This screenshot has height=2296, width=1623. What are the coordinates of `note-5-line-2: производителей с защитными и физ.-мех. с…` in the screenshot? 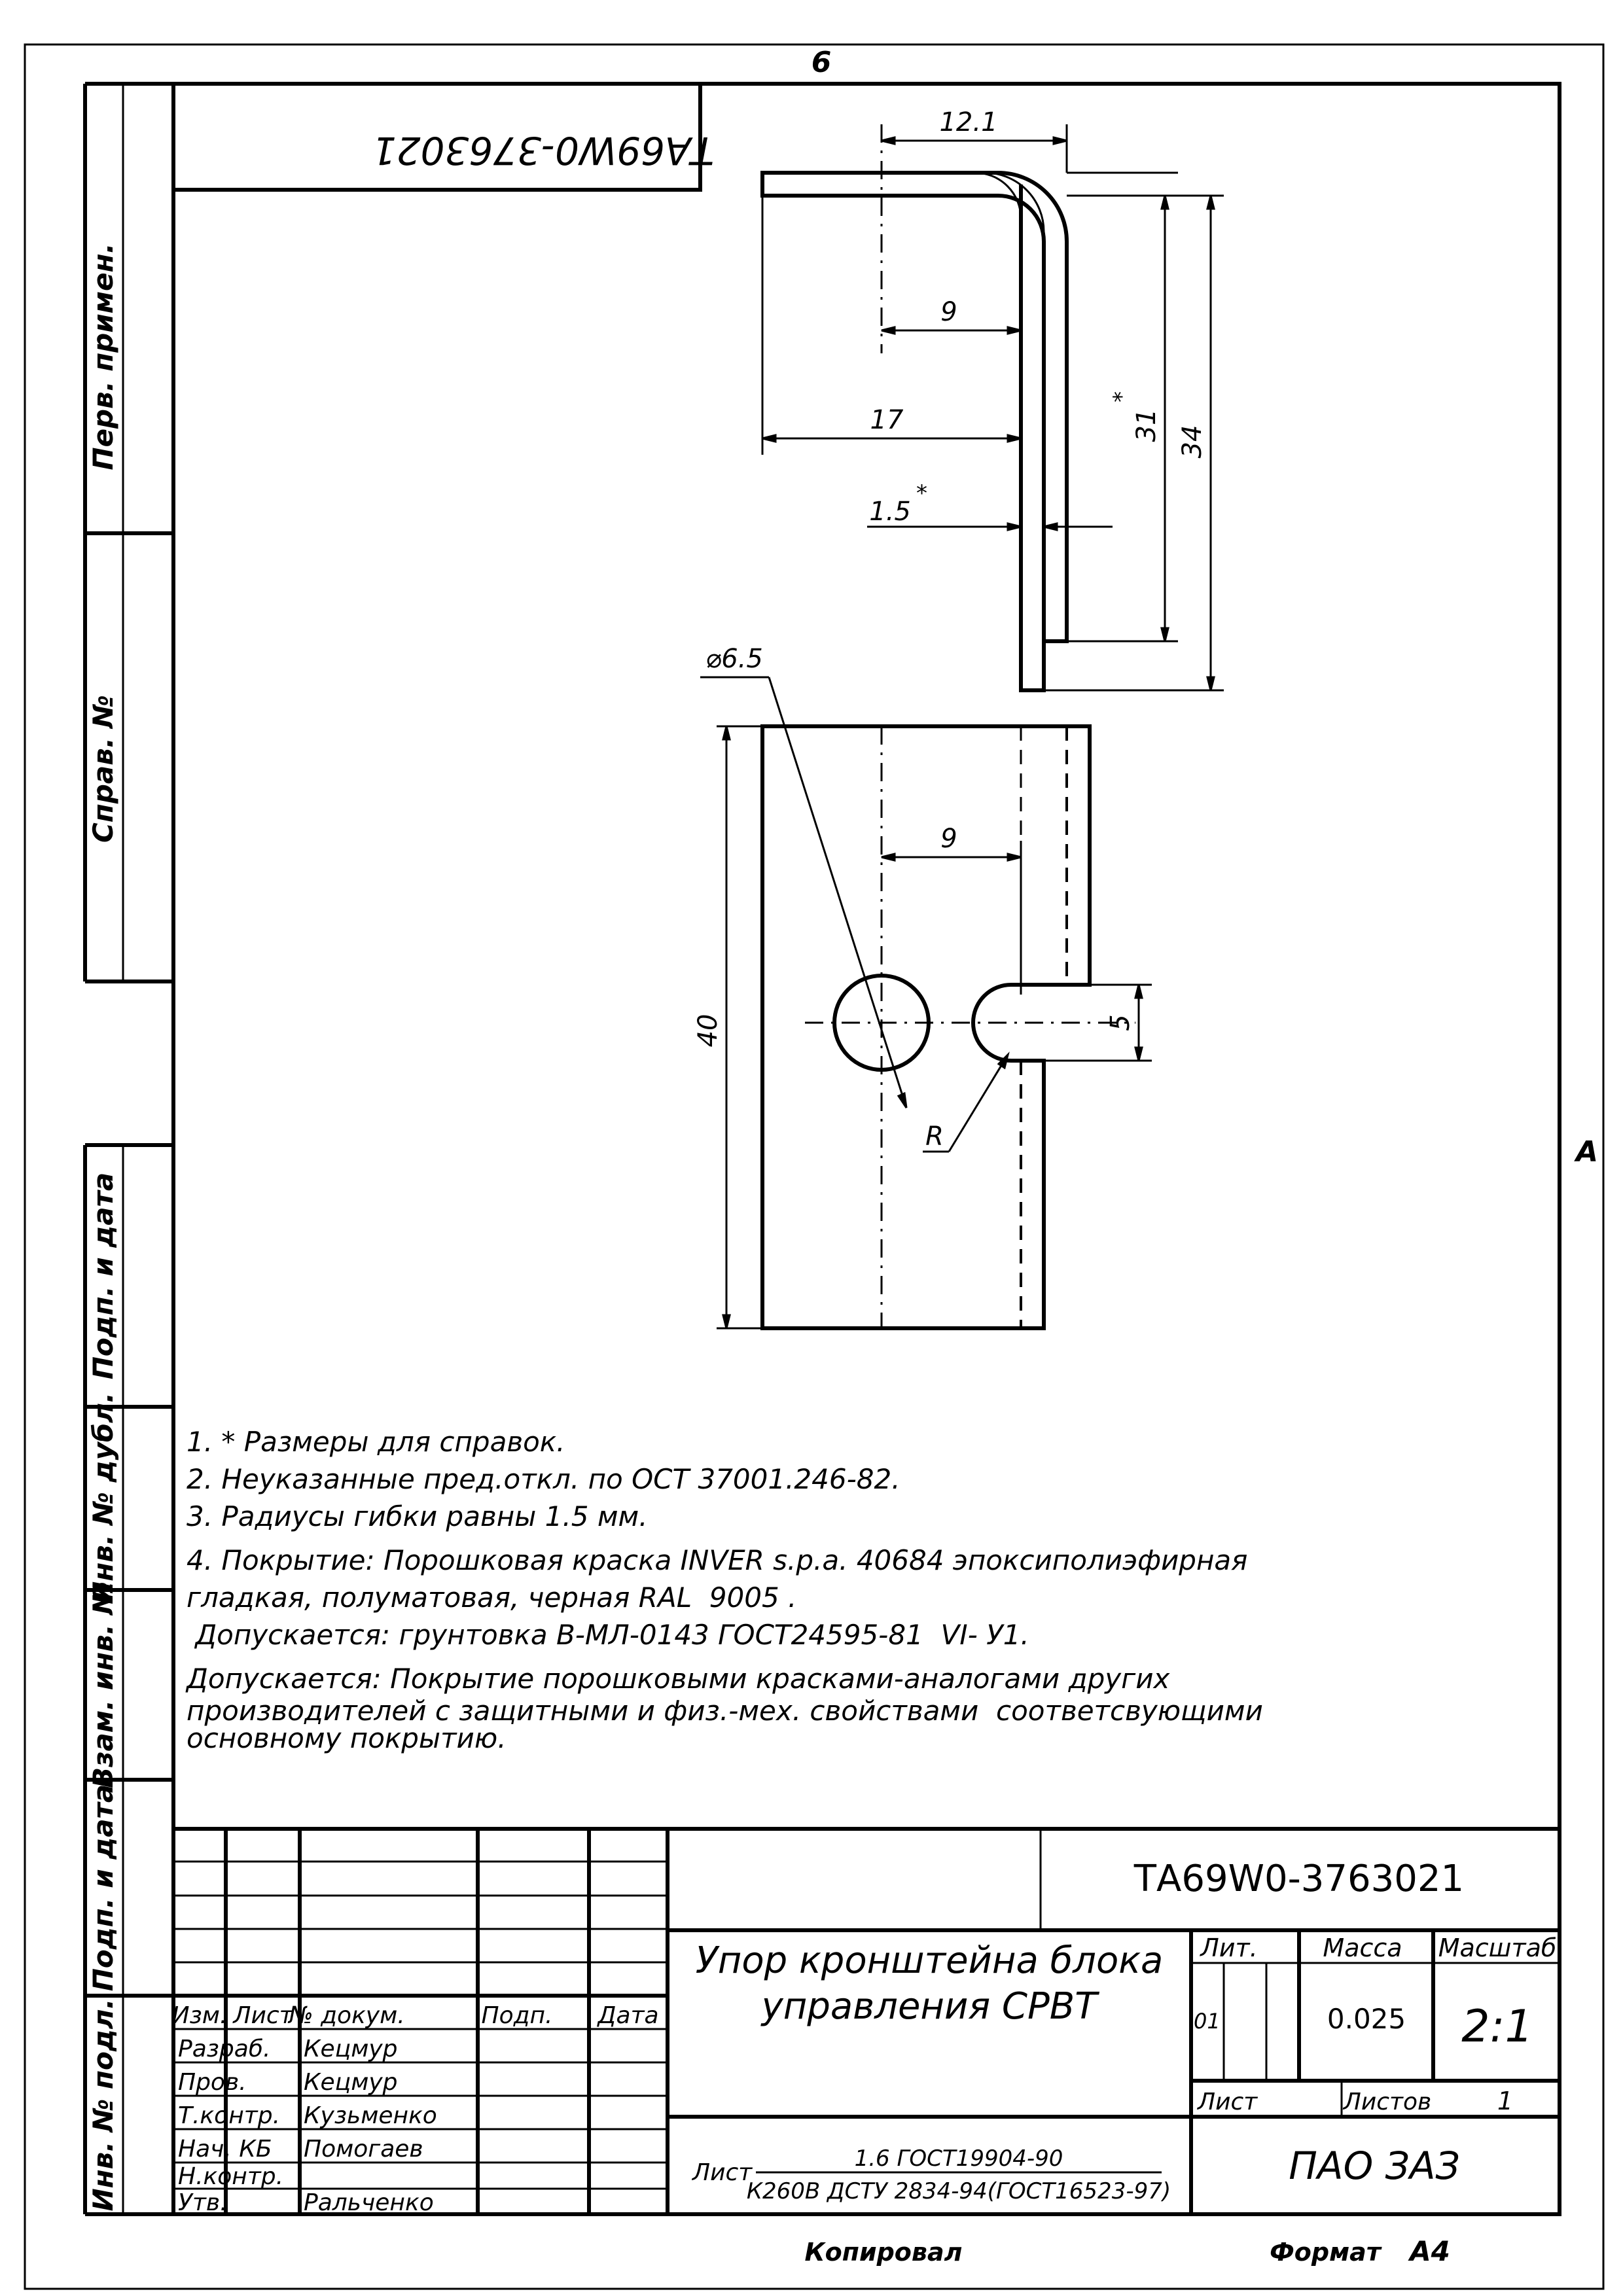 It's located at (725, 1711).